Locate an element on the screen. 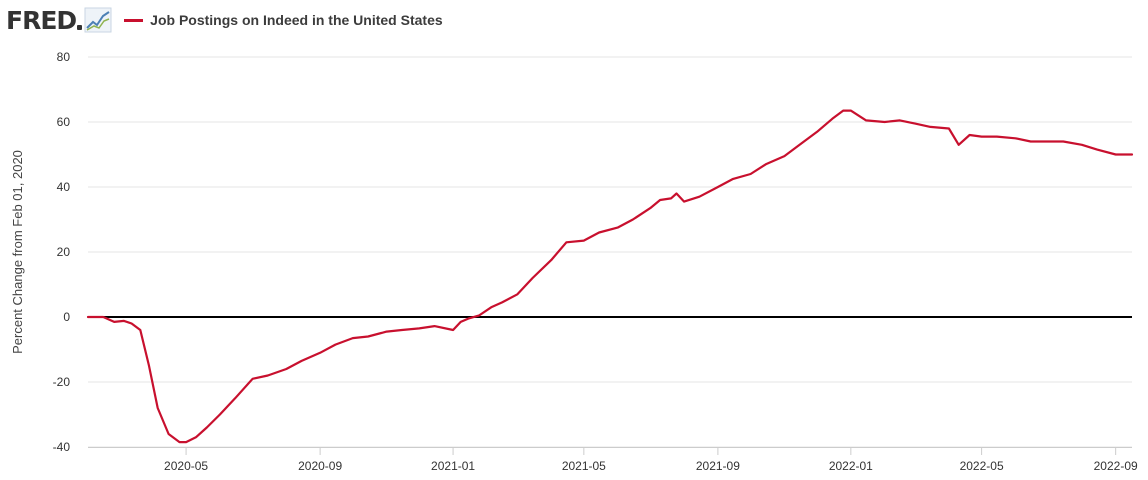  y-tick-label: -20 is located at coordinates (62, 382).